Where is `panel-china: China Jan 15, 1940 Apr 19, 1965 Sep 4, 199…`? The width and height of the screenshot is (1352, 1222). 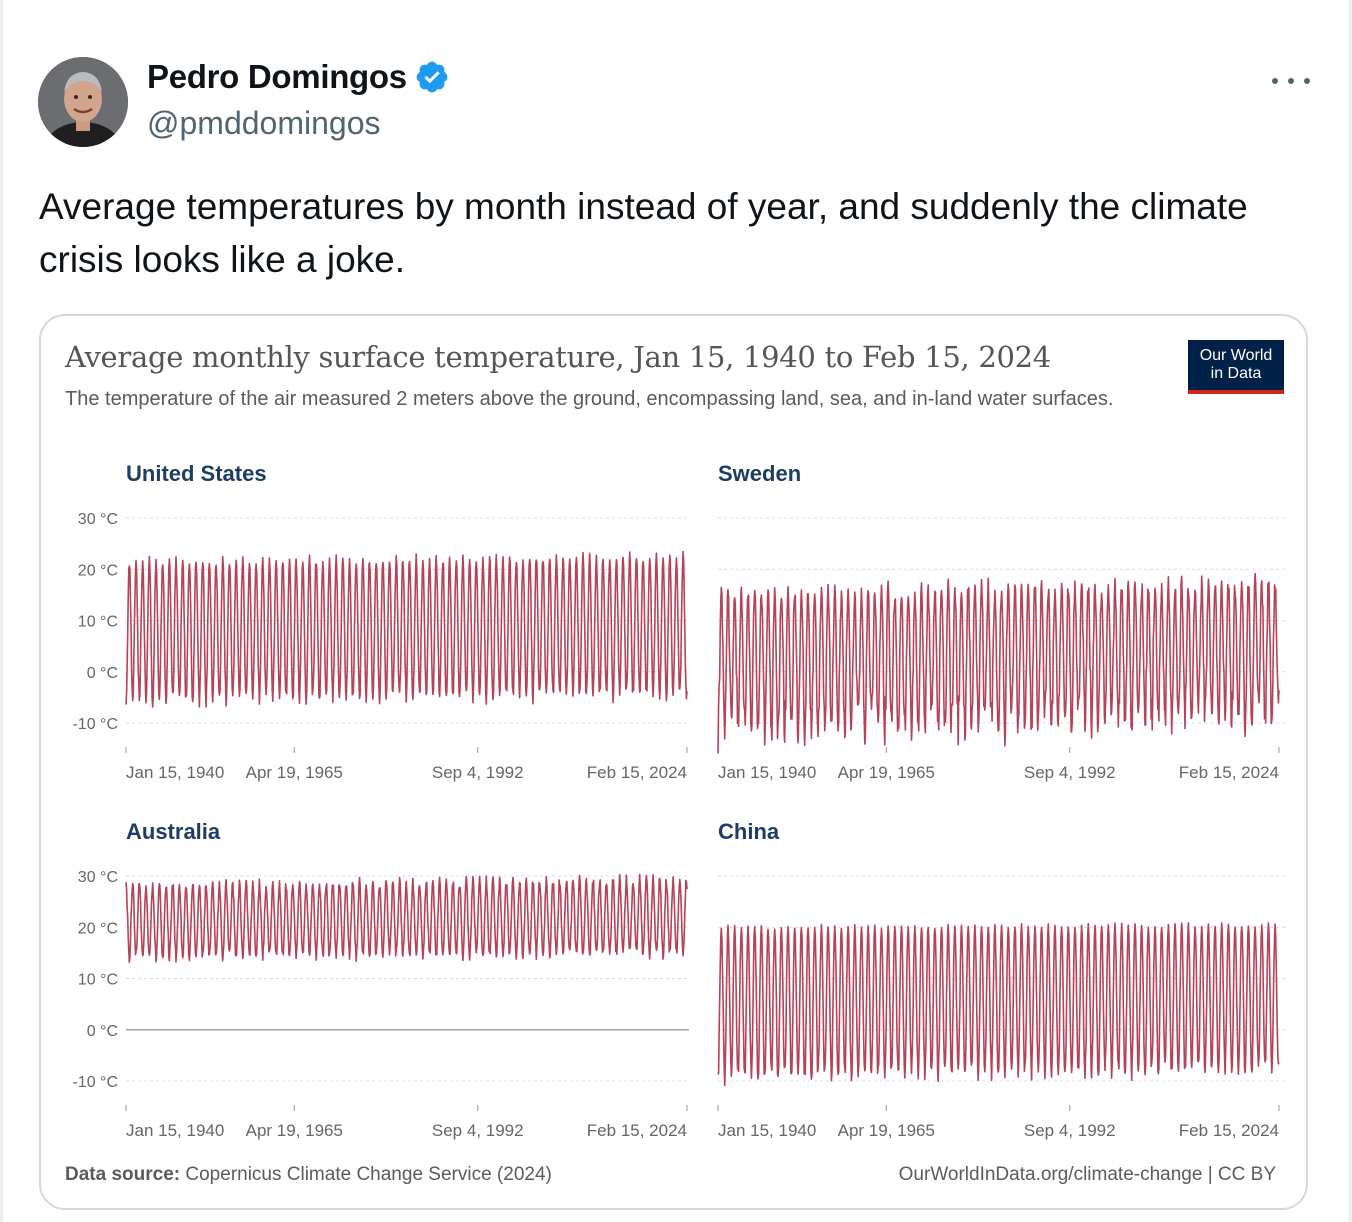
panel-china: China Jan 15, 1940 Apr 19, 1965 Sep 4, 199… is located at coordinates (971, 984).